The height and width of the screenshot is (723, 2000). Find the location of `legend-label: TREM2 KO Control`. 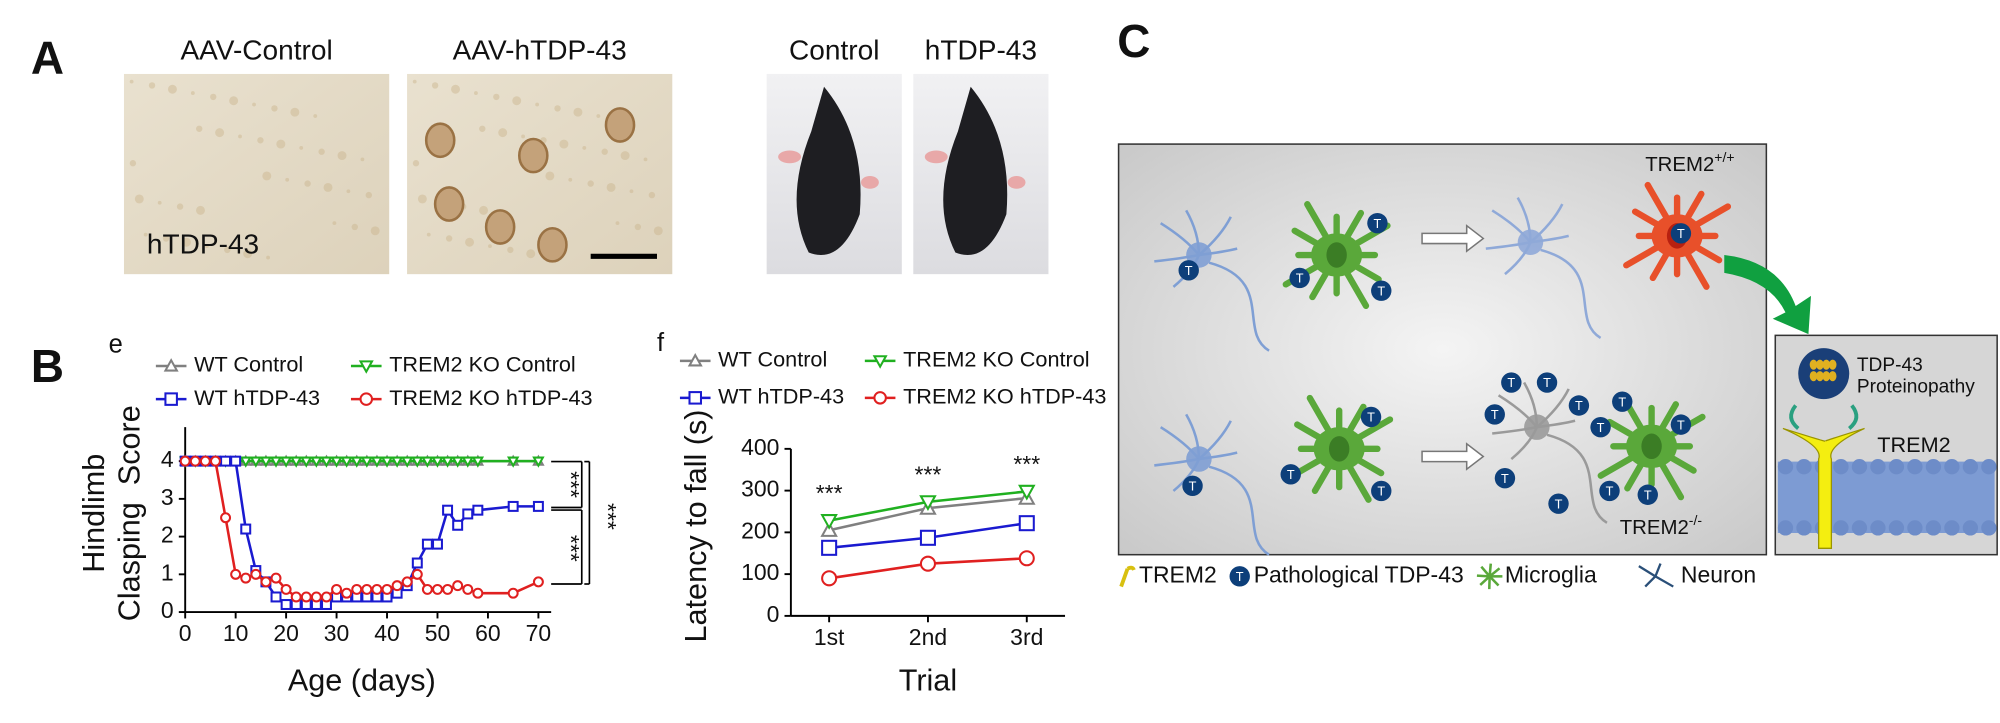

legend-label: TREM2 KO Control is located at coordinates (482, 364).